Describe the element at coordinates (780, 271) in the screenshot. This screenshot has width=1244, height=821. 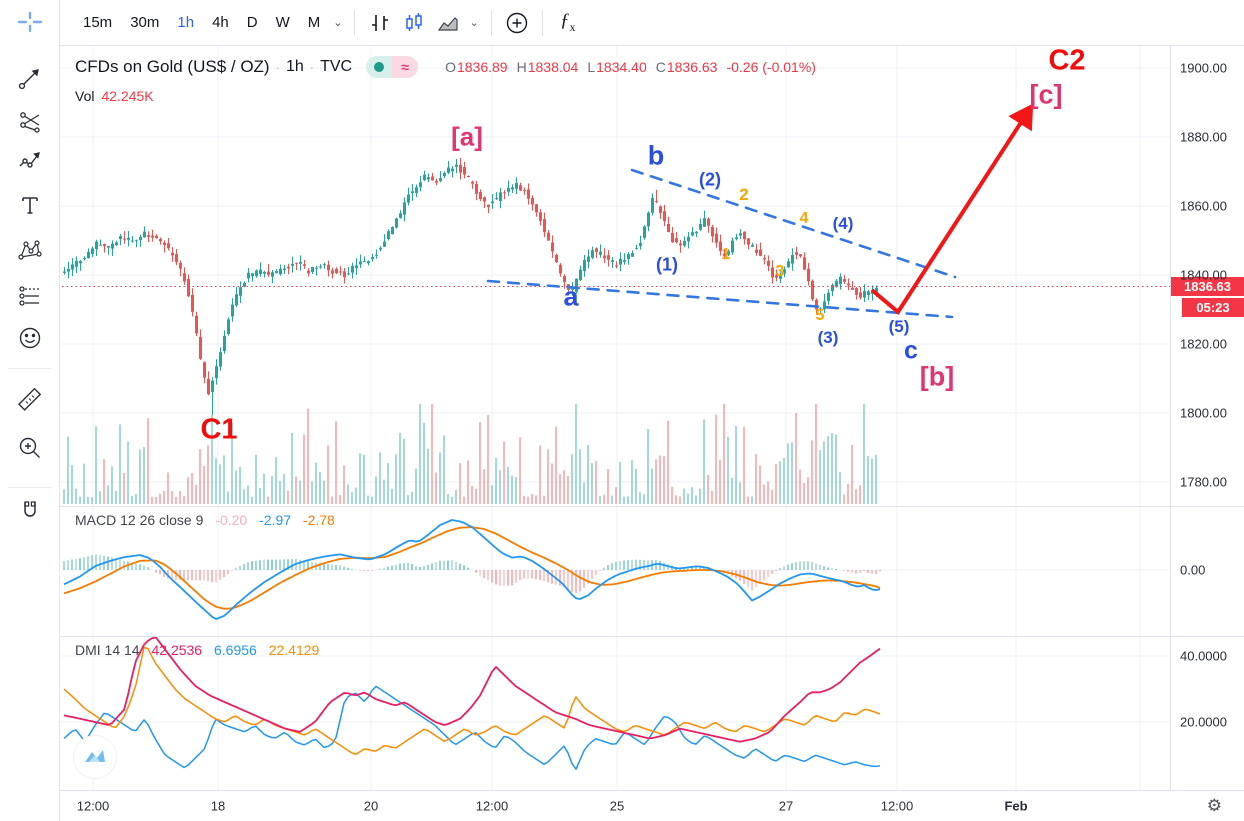
I see `wave-label-3: 3` at that location.